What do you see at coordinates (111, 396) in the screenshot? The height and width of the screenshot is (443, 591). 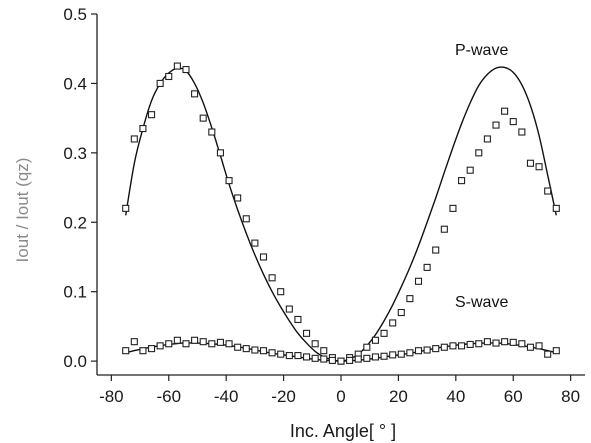 I see `x-tick-label: -80` at bounding box center [111, 396].